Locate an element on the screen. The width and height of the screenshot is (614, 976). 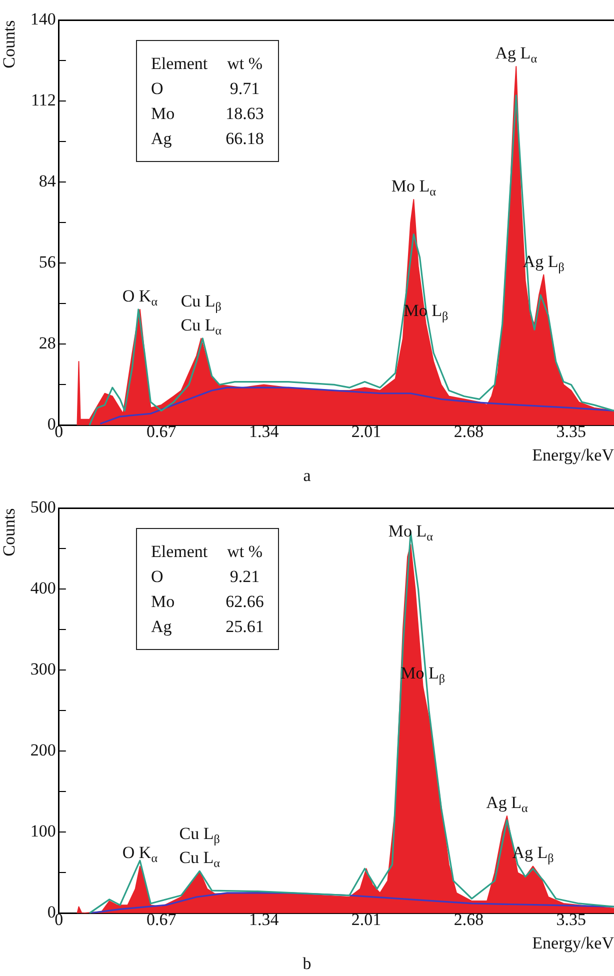
y-tick-label: 56 is located at coordinates (47, 262).